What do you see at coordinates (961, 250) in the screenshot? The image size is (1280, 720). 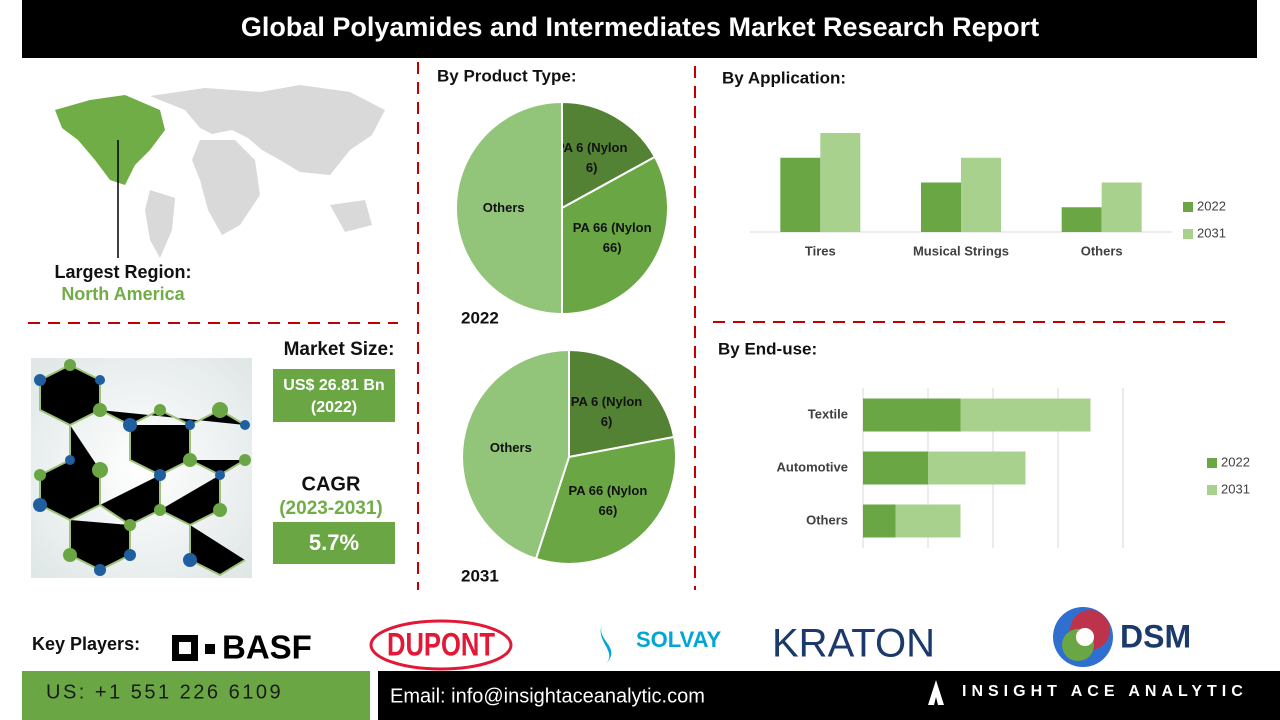 I see `x-tick-label: Musical Strings` at bounding box center [961, 250].